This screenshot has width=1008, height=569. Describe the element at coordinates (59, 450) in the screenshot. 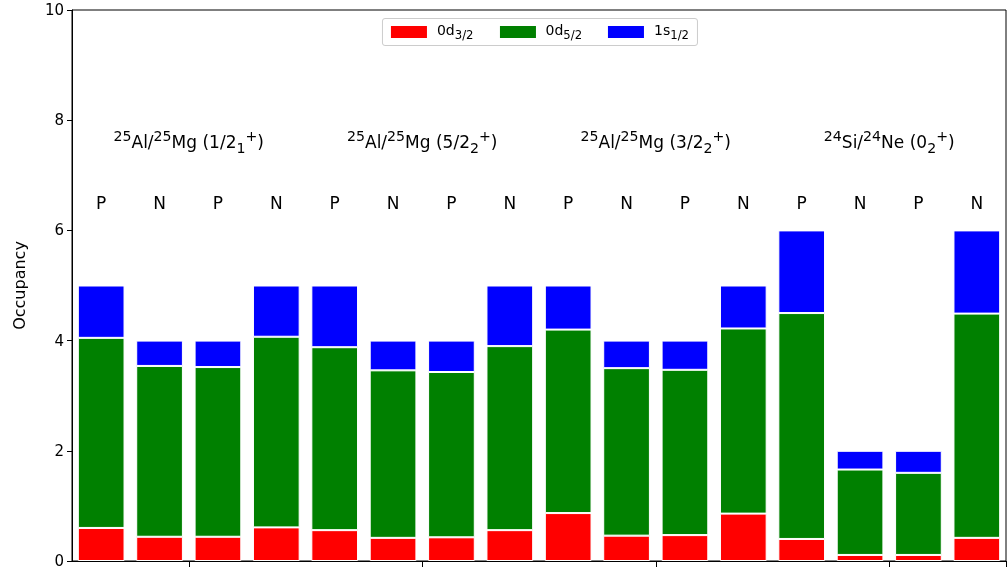

I see `y-tick-label: 2` at that location.